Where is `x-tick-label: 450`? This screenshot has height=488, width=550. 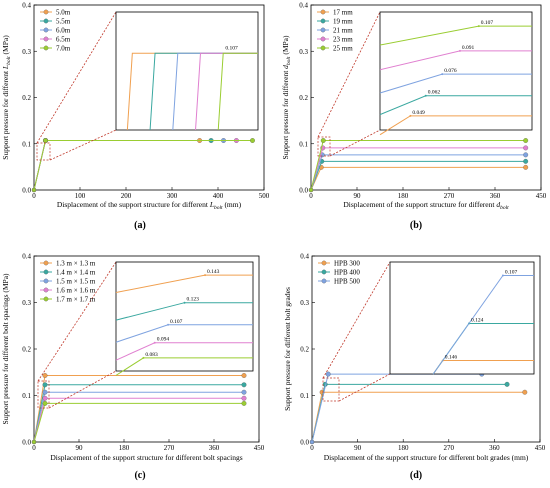 x-tick-label: 450 is located at coordinates (541, 196).